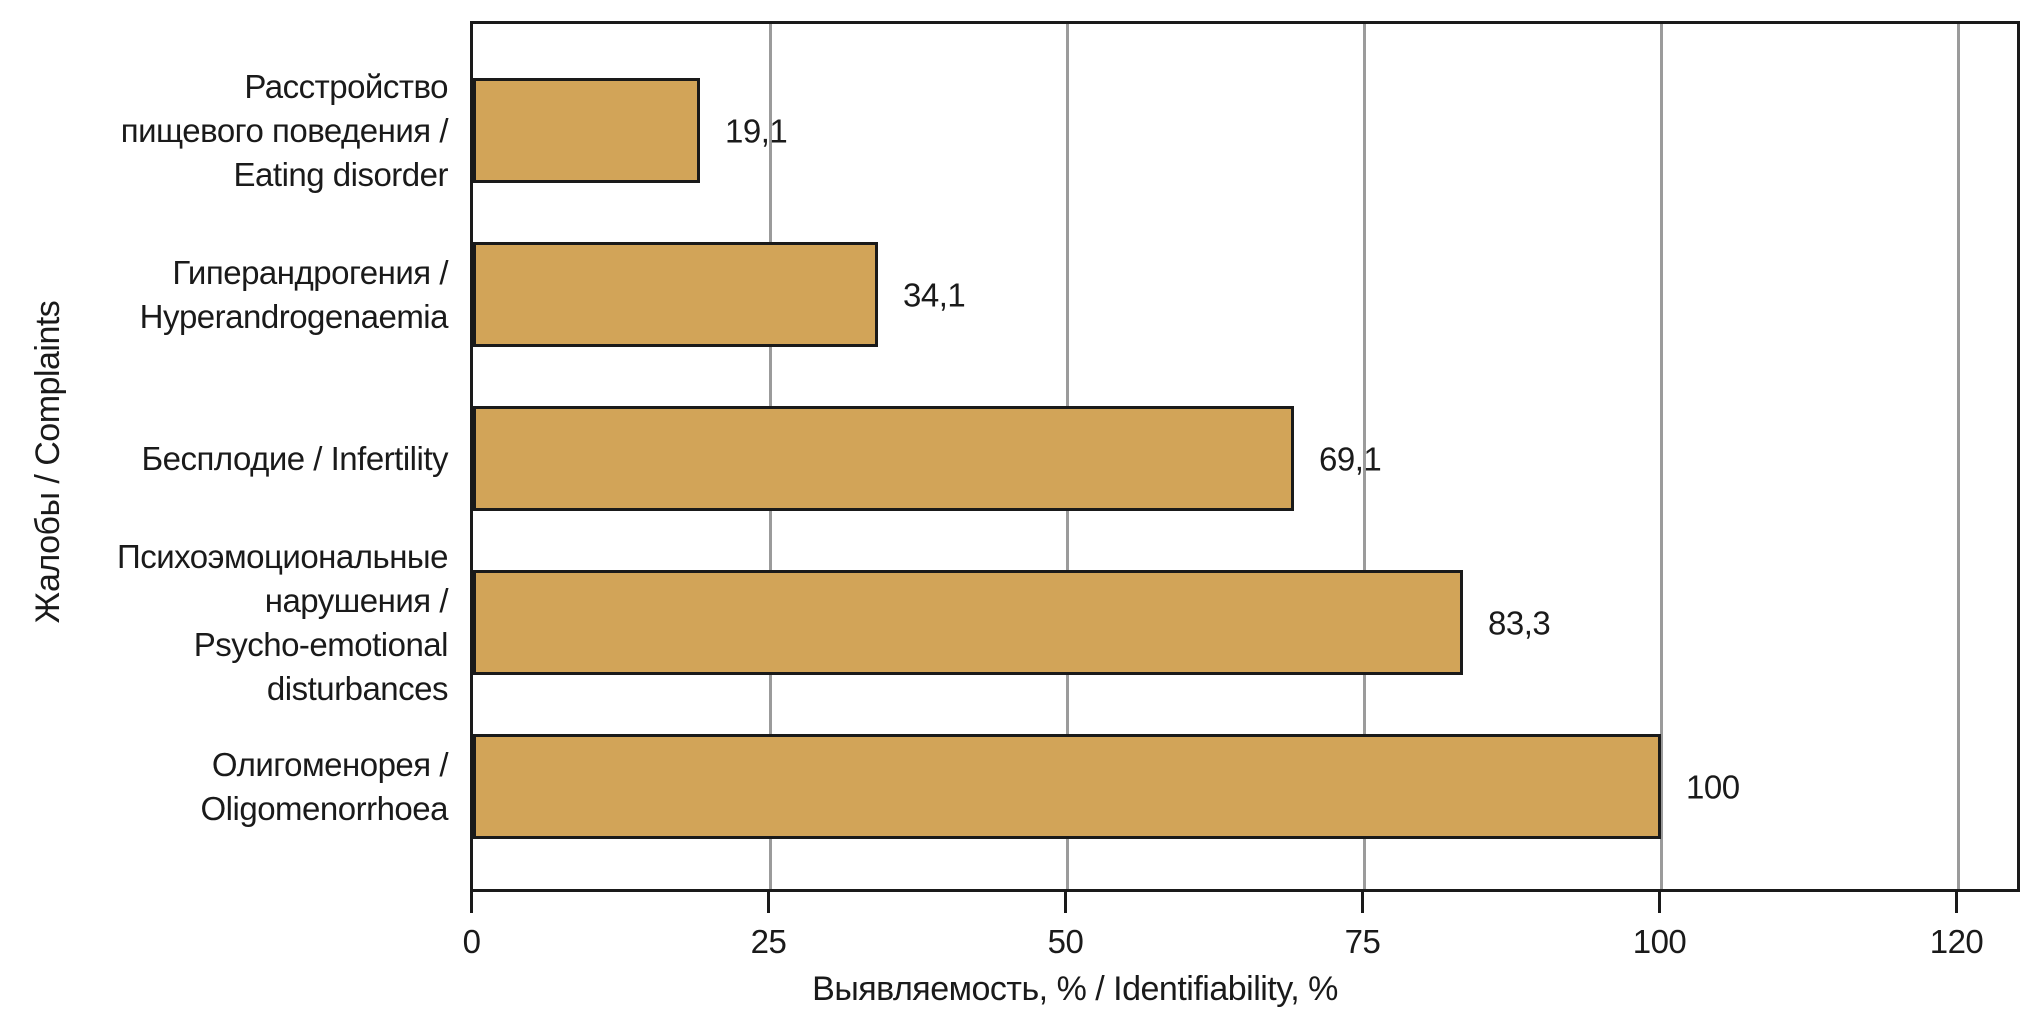 The width and height of the screenshot is (2022, 1030). Describe the element at coordinates (1956, 941) in the screenshot. I see `x-axis-tick-label: 120` at that location.